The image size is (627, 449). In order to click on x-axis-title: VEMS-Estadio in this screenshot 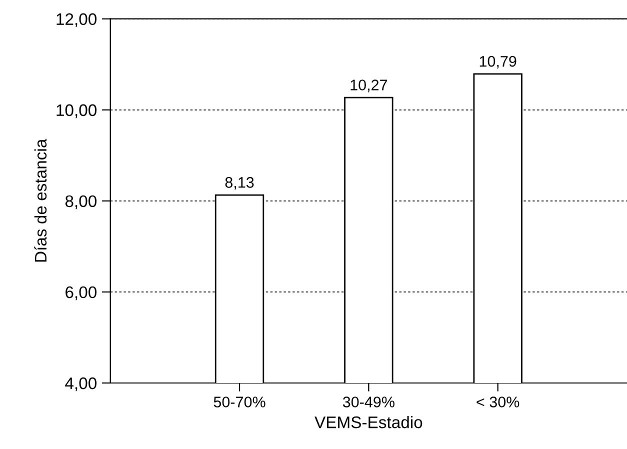, I will do `click(368, 422)`.